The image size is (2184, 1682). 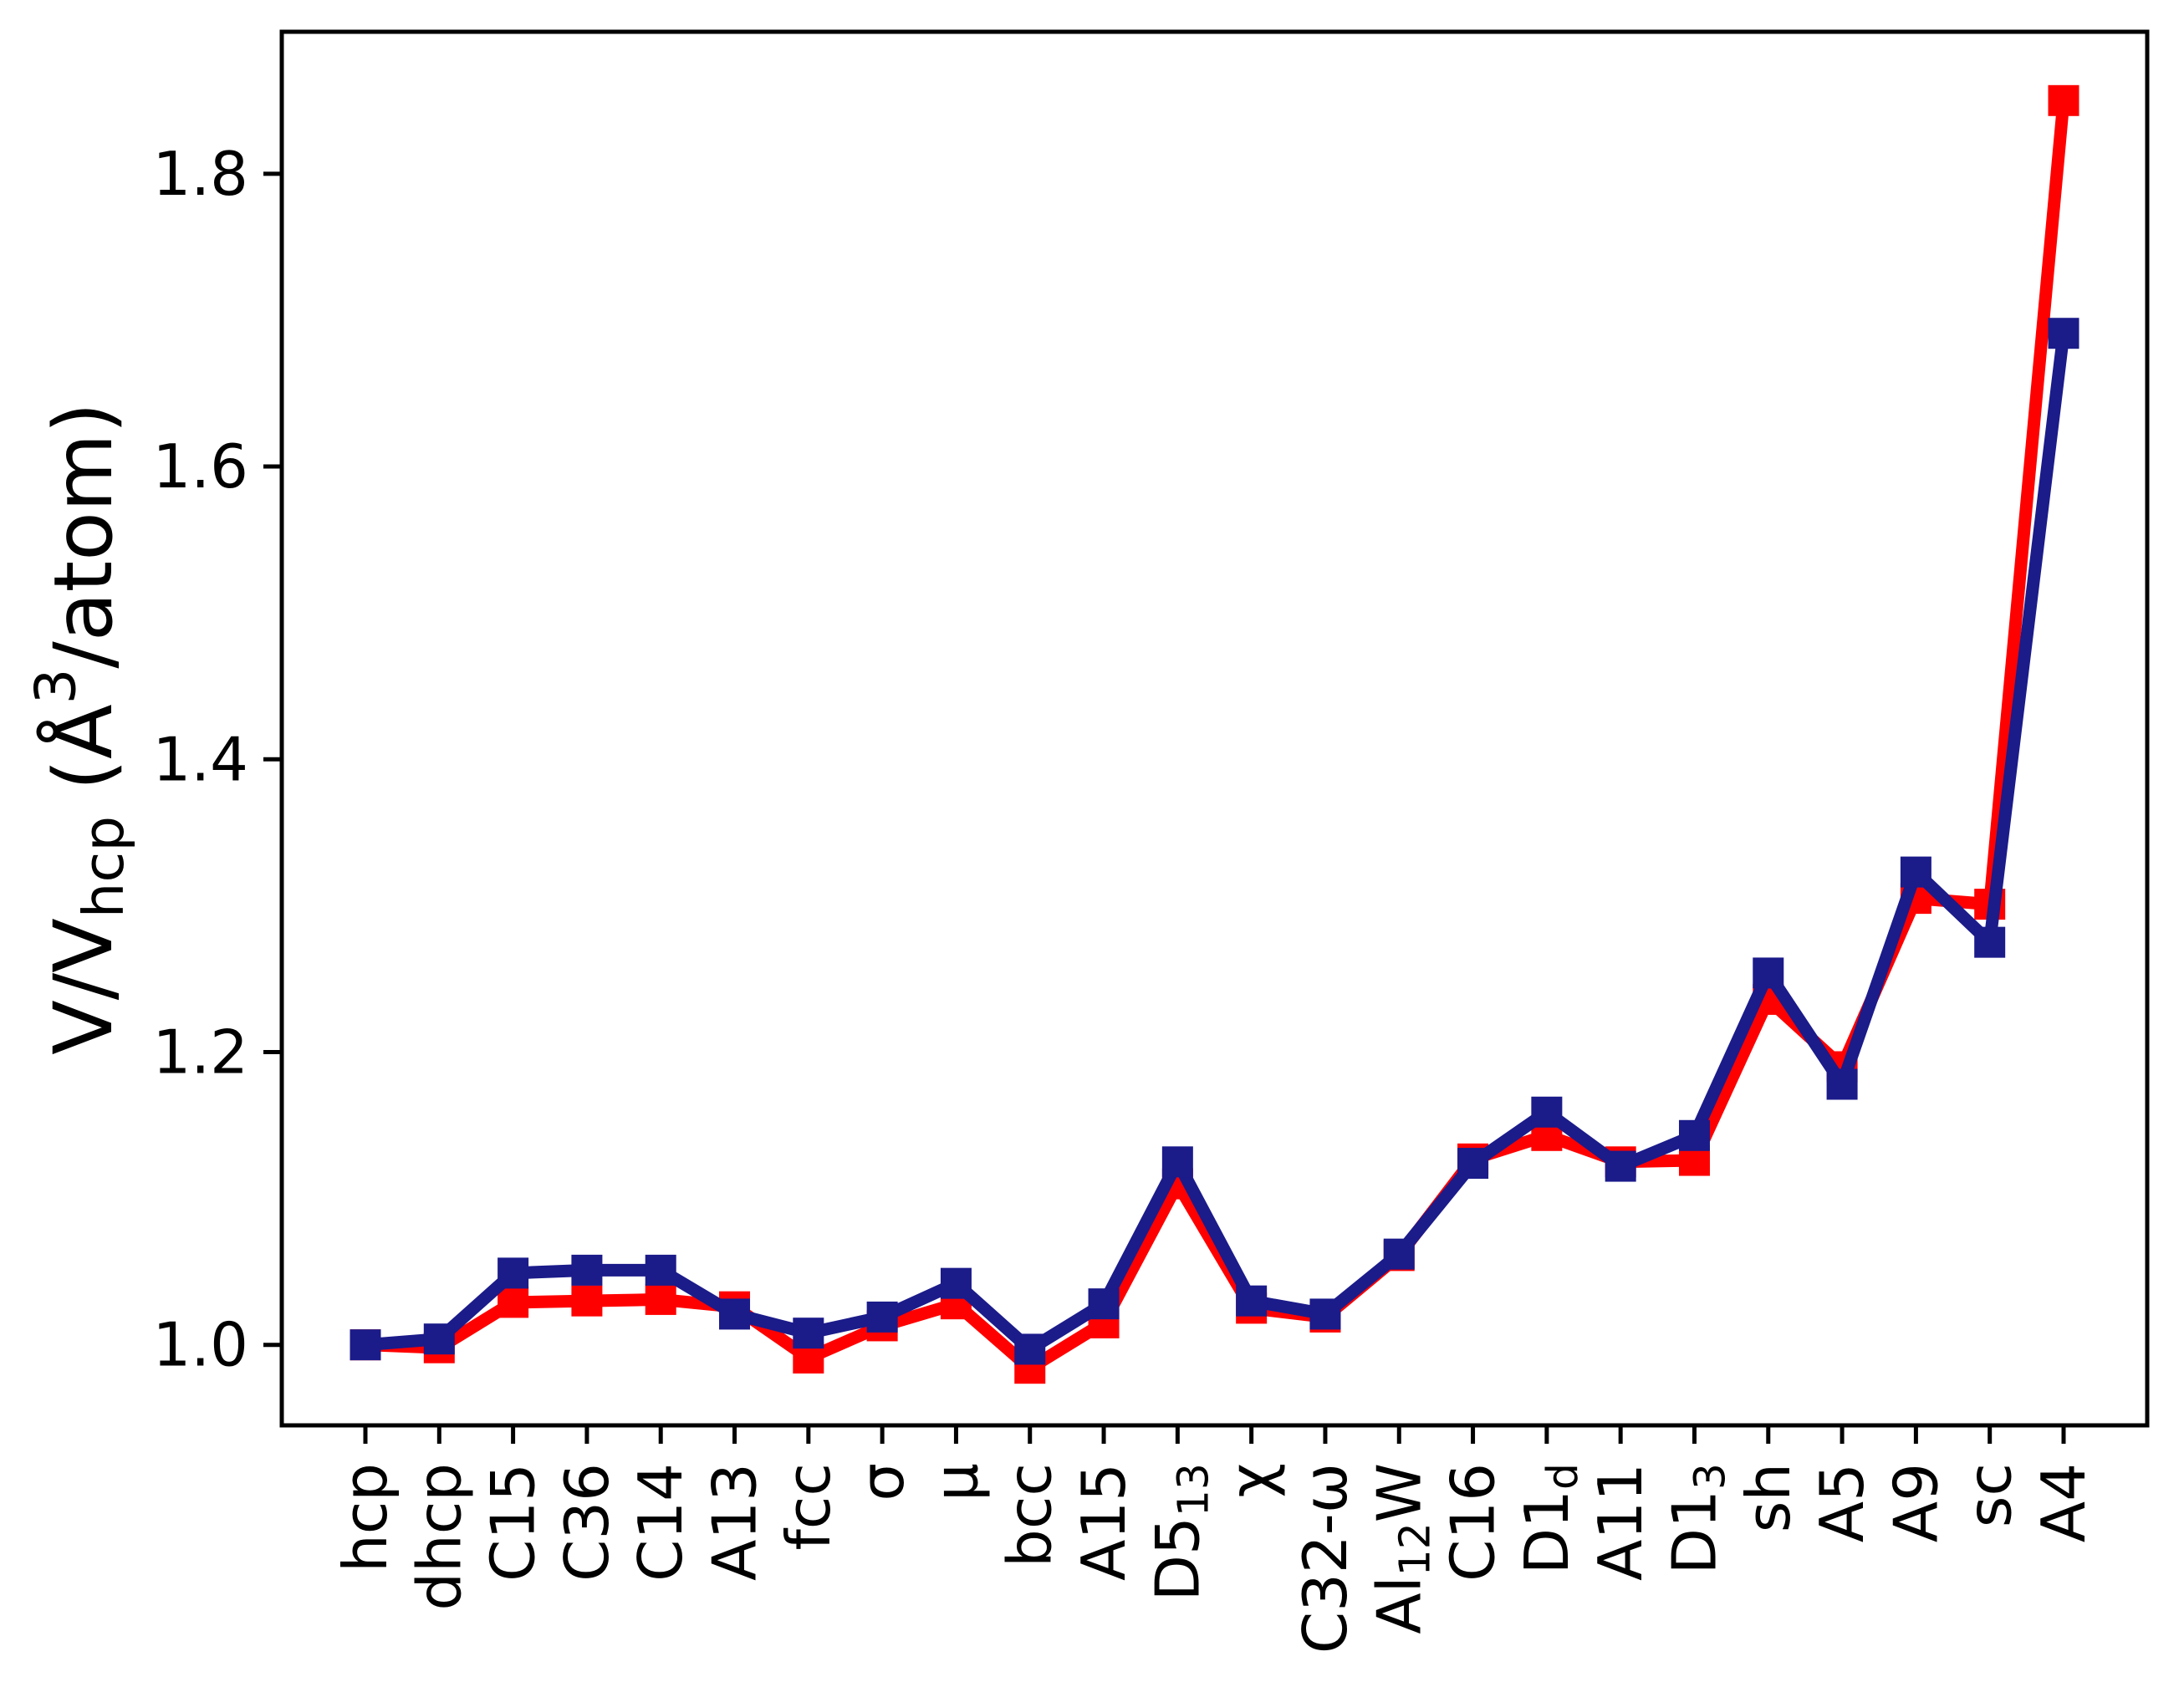 I want to click on y-axis-tick-label: 1.2, so click(x=200, y=1052).